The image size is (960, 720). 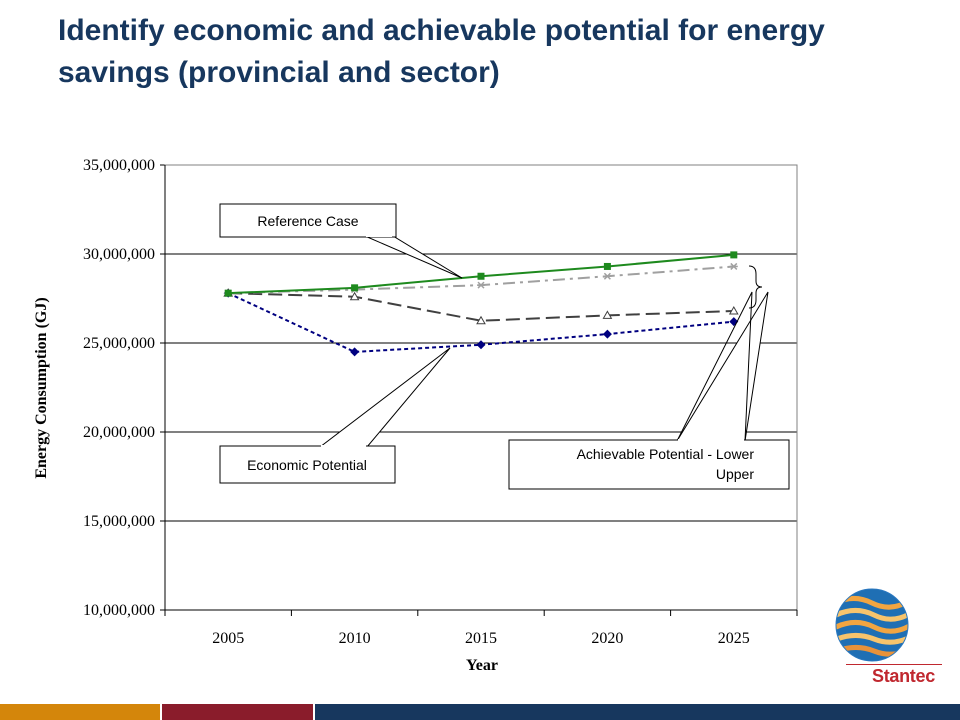 I want to click on callout-economic-label: Economic Potential, so click(x=307, y=465).